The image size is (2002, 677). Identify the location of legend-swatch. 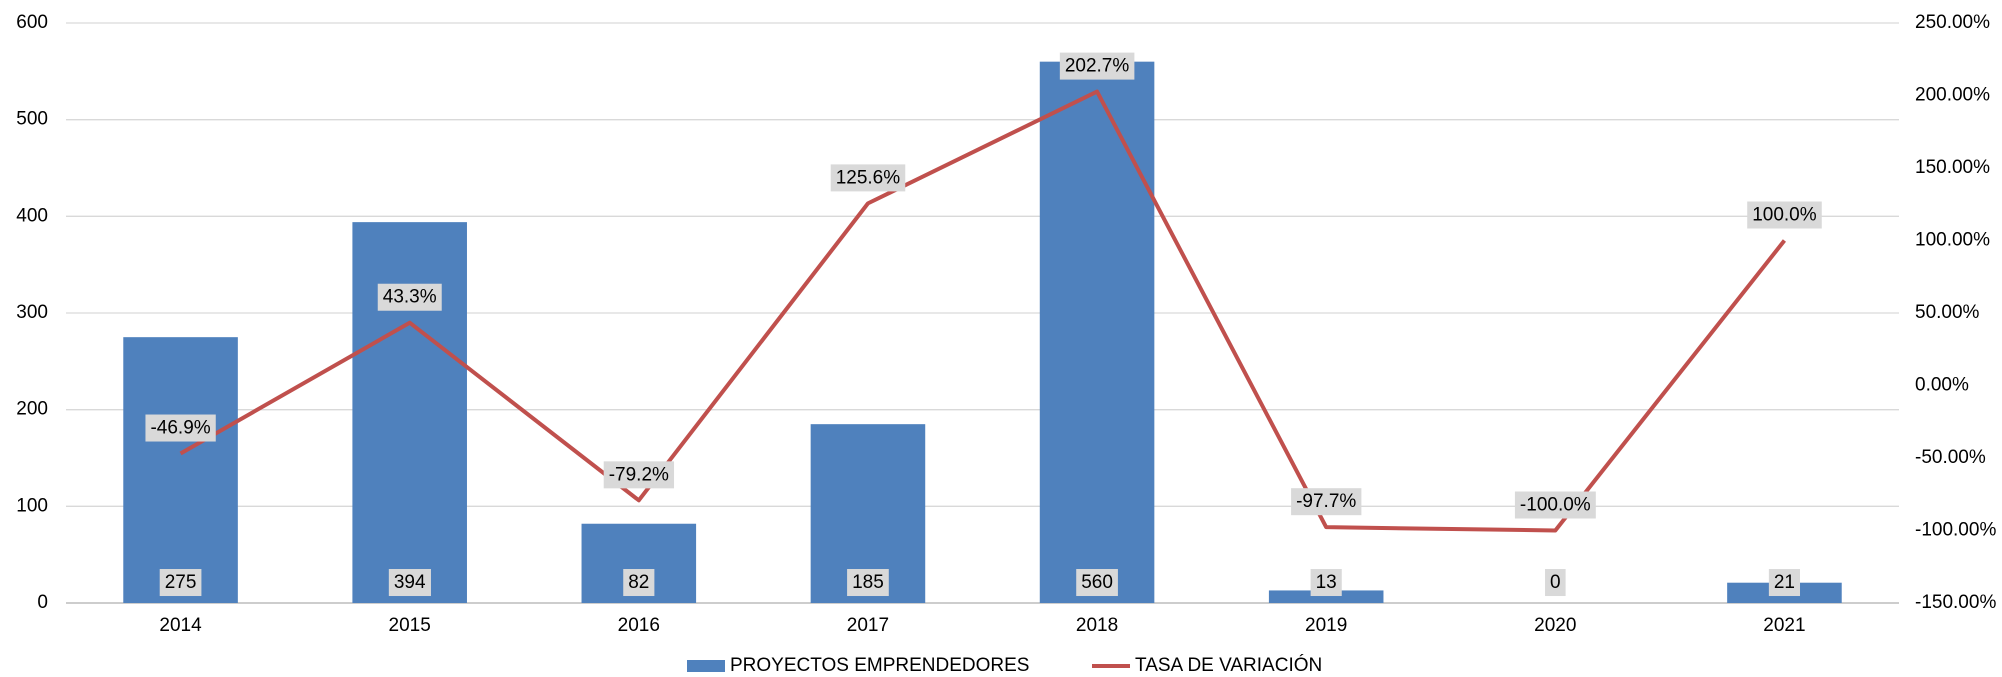
(706, 666).